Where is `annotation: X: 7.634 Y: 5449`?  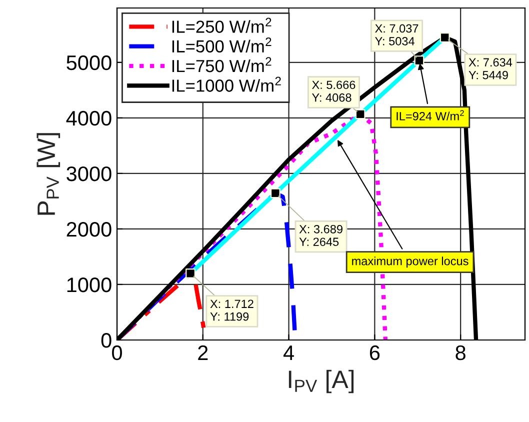
annotation: X: 7.634 Y: 5449 is located at coordinates (490, 69).